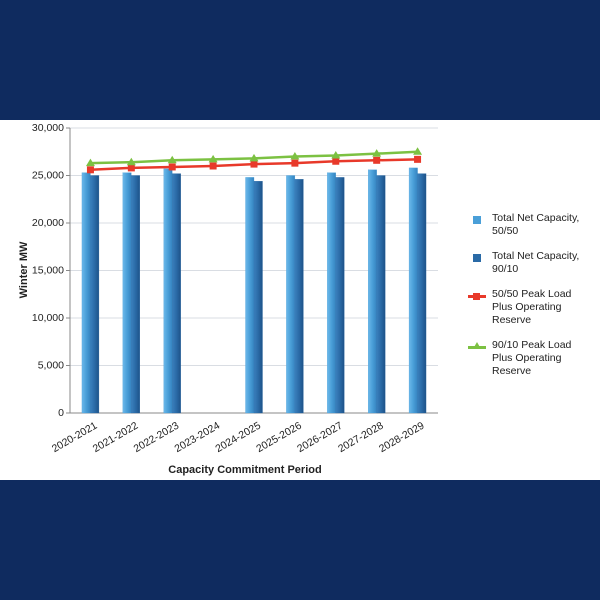 This screenshot has width=600, height=600. What do you see at coordinates (279, 438) in the screenshot?
I see `x-tick-label: 2025-2026` at bounding box center [279, 438].